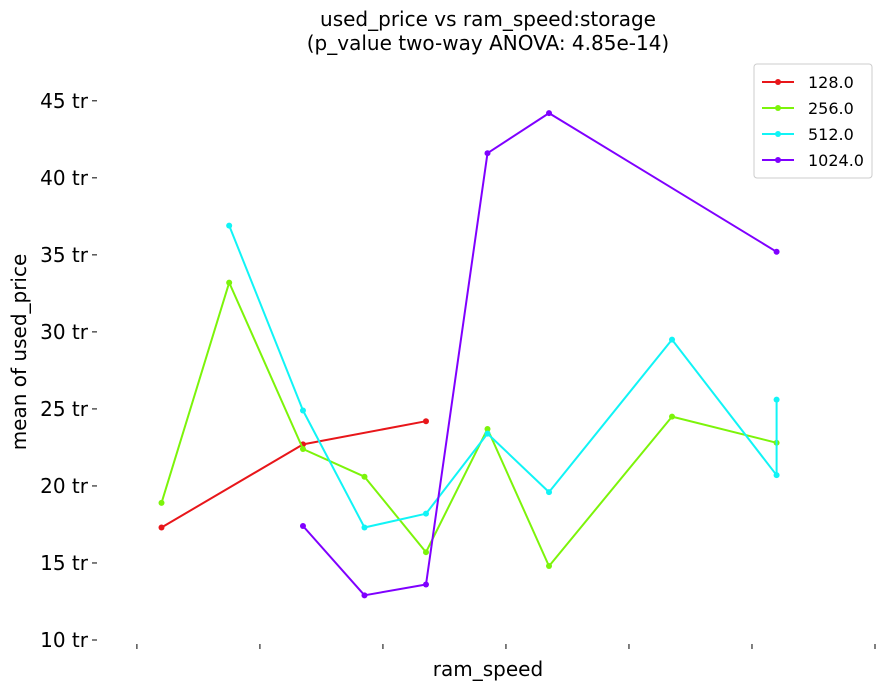  I want to click on chart-subtitle: (p_value two-way ANOVA: 4.85e-14), so click(488, 43).